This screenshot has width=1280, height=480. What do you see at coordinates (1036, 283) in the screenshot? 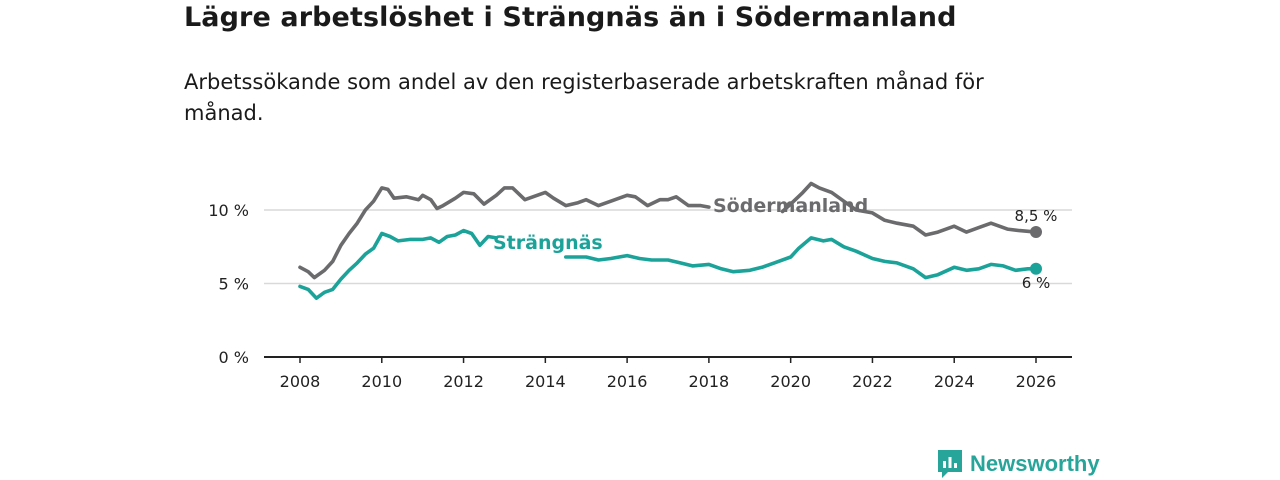
I see `series-end-label-1: 6 %` at bounding box center [1036, 283].